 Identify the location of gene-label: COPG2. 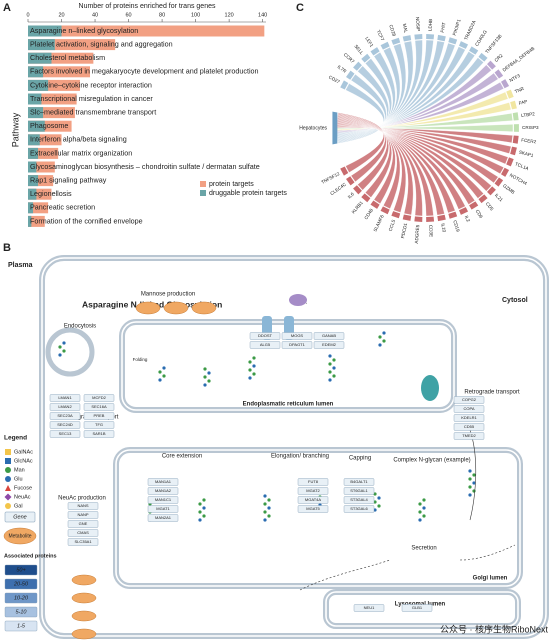
(469, 399).